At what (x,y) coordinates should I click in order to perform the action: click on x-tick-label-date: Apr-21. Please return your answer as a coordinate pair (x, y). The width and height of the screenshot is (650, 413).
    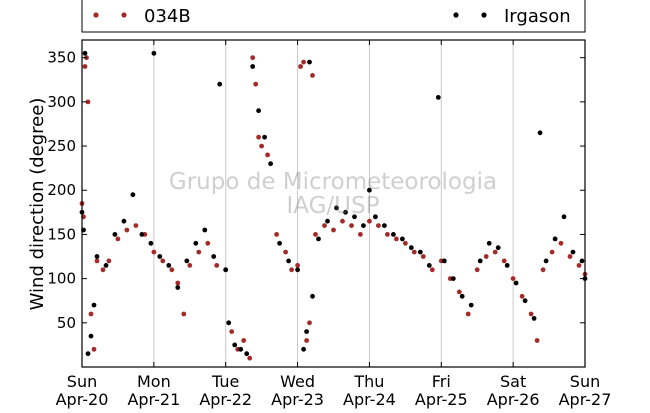
    Looking at the image, I should click on (153, 399).